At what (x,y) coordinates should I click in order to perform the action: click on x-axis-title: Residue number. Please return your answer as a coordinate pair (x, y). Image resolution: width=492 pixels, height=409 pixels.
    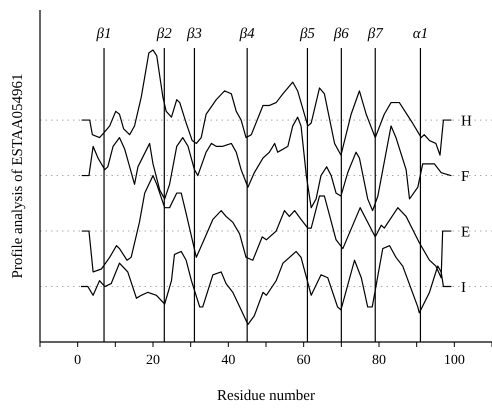
    Looking at the image, I should click on (266, 396).